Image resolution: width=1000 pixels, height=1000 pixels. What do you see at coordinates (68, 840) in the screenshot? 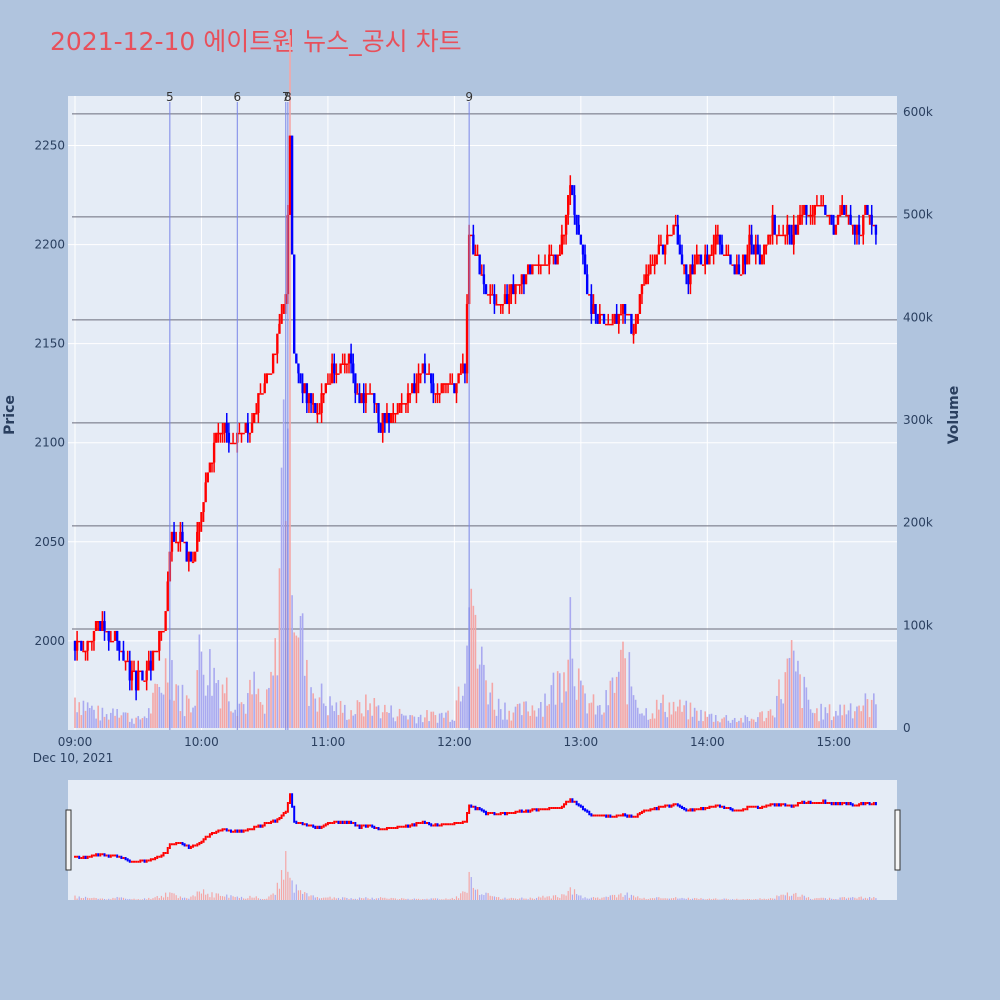
I see `rangeslider-handle-left` at bounding box center [68, 840].